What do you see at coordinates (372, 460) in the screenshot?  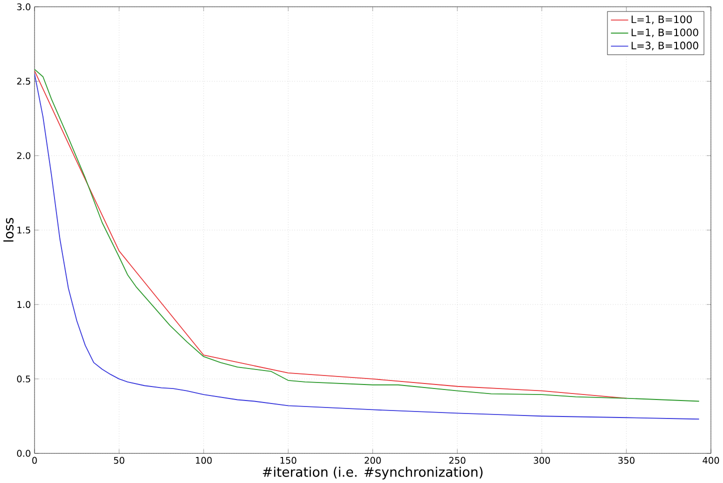 I see `x-tick-label: 200` at bounding box center [372, 460].